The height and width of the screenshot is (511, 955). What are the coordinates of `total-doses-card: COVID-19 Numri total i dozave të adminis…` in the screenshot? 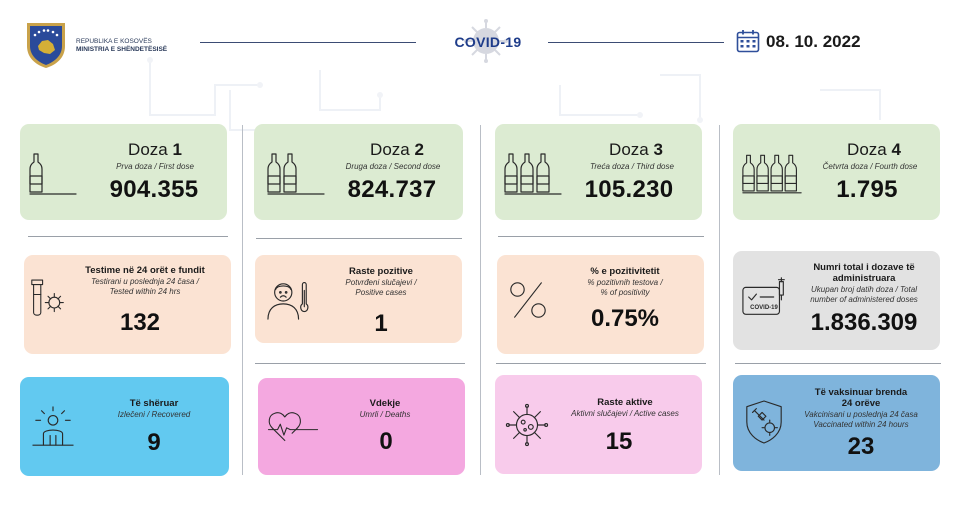 It's located at (836, 300).